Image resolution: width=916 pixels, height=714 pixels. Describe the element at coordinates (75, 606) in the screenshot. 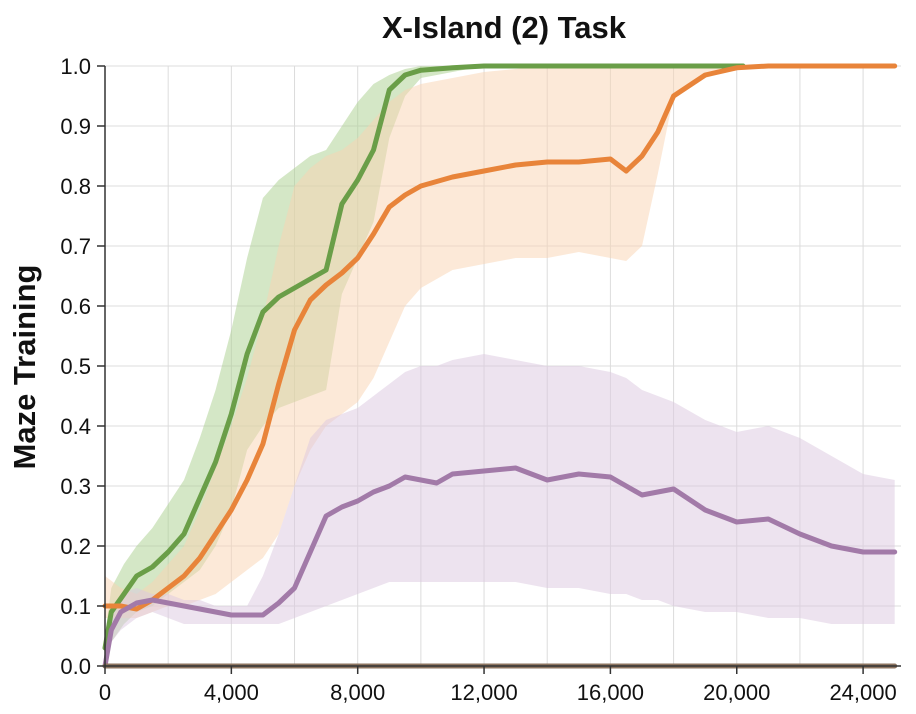

I see `y-tick-label: 0.1` at that location.